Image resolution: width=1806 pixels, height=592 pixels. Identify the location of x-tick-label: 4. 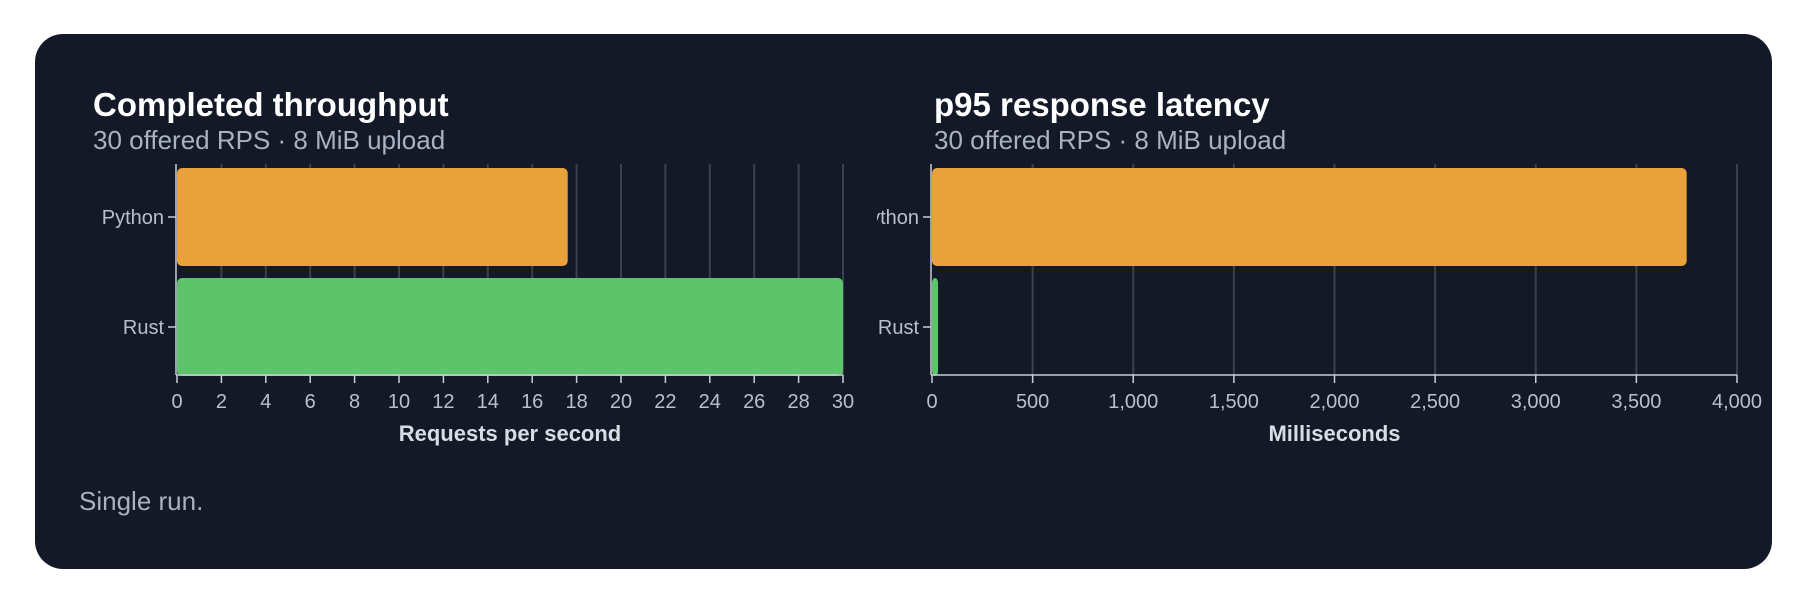
(265, 402).